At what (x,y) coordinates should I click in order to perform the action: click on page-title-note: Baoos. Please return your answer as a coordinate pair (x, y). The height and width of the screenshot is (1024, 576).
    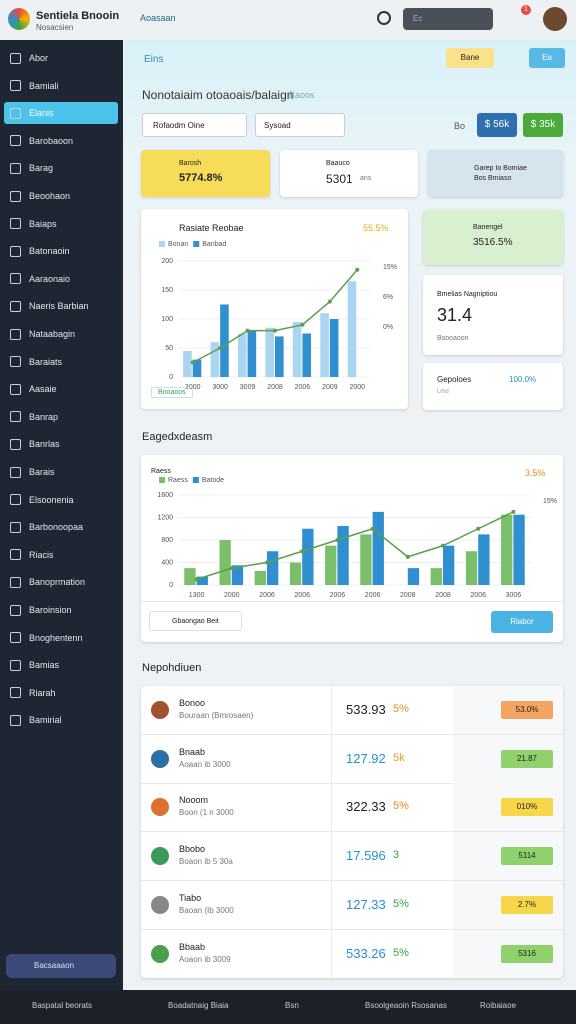
    Looking at the image, I should click on (302, 95).